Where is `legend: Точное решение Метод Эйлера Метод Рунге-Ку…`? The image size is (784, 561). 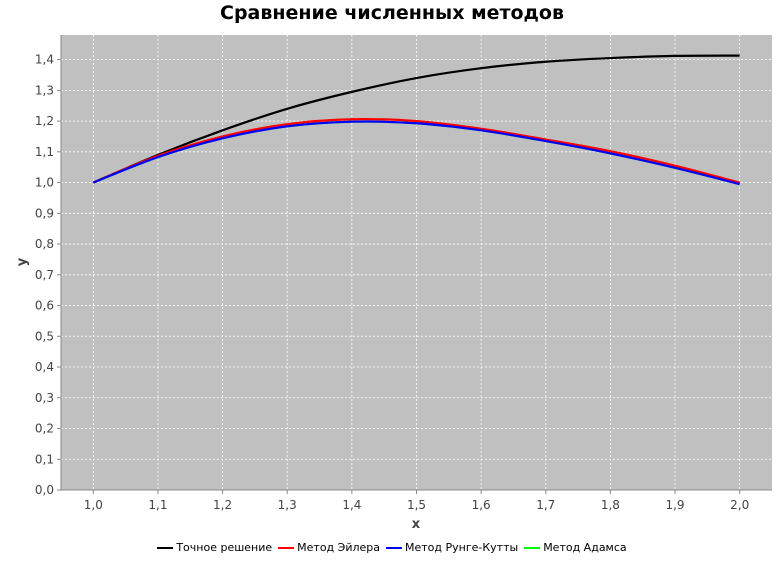 legend: Точное решение Метод Эйлера Метод Рунге-Ку… is located at coordinates (392, 547).